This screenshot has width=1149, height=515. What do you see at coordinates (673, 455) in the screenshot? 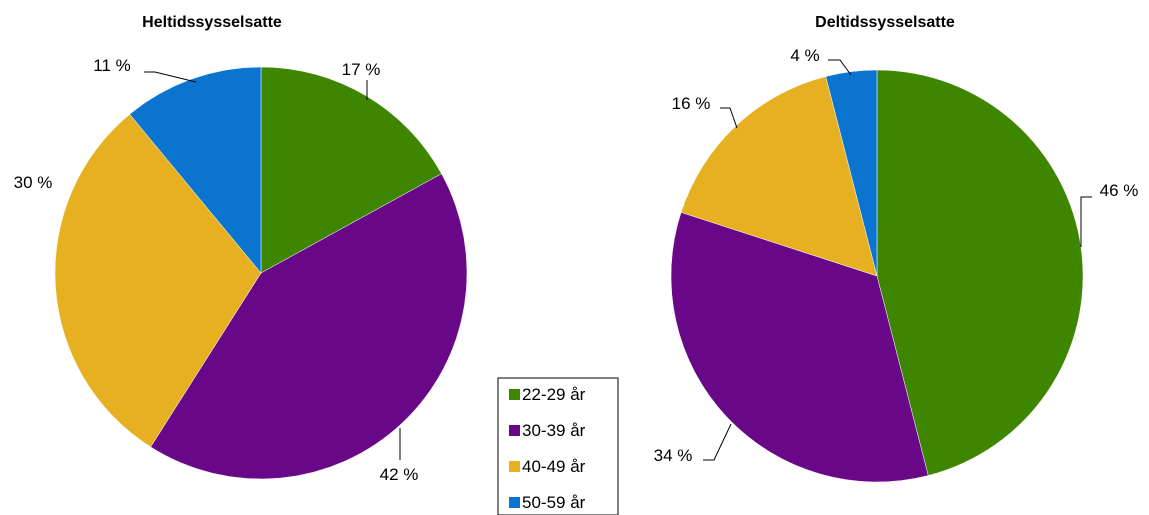
I see `right-pie-data-label: 34 %` at bounding box center [673, 455].